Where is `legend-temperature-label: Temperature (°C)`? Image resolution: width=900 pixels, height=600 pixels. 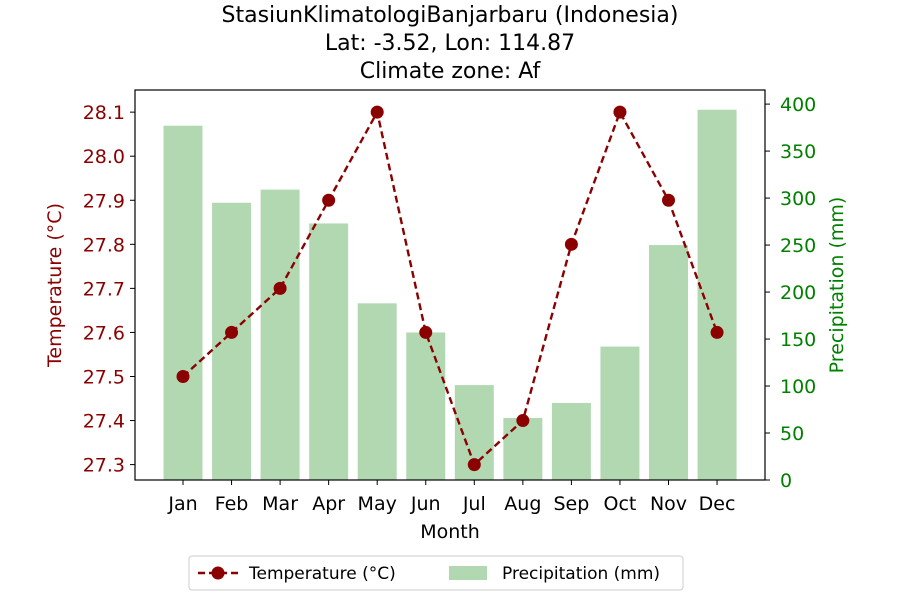
legend-temperature-label: Temperature (°C) is located at coordinates (322, 574).